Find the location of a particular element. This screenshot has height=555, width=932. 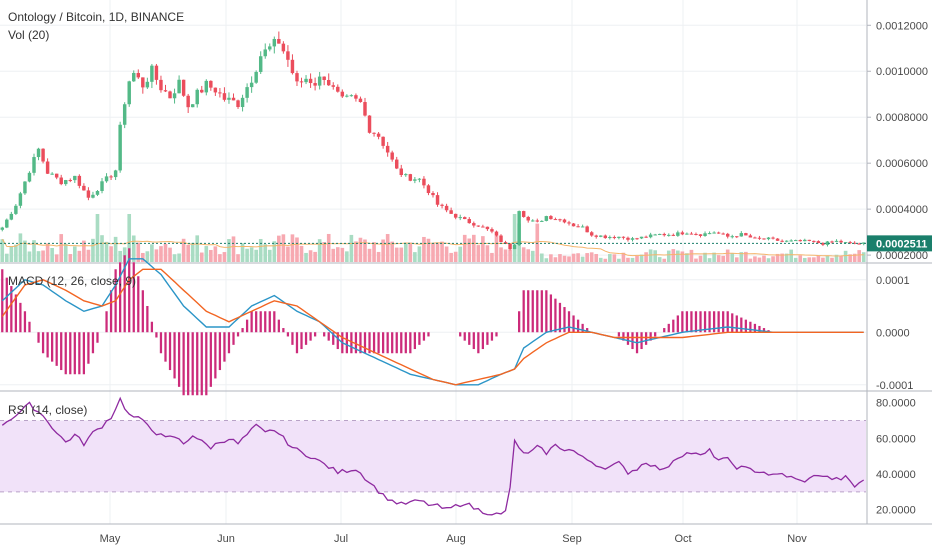

macd-tick-label: -0.0001 is located at coordinates (894, 386).